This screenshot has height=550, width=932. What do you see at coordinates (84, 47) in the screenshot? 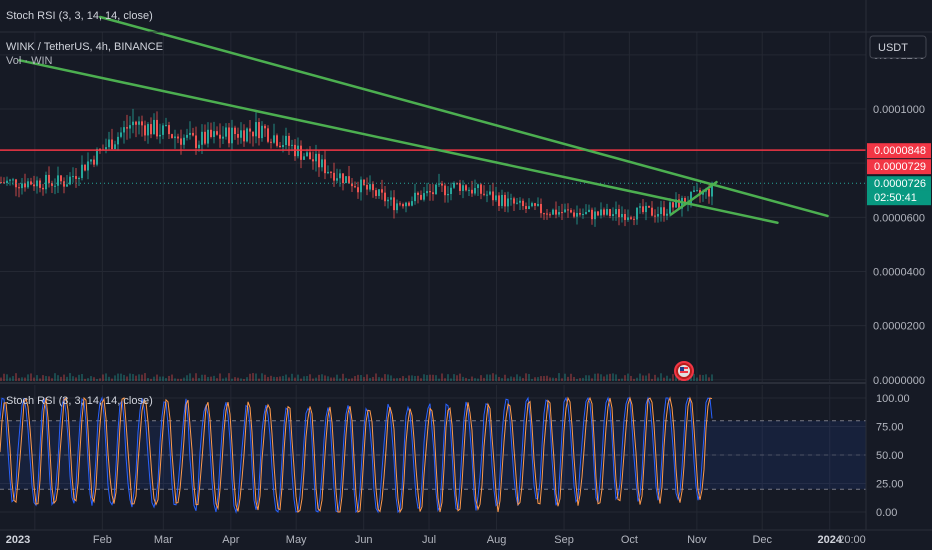
I see `symbol-title: WINK / TetherUS, 4h, BINANCE` at bounding box center [84, 47].